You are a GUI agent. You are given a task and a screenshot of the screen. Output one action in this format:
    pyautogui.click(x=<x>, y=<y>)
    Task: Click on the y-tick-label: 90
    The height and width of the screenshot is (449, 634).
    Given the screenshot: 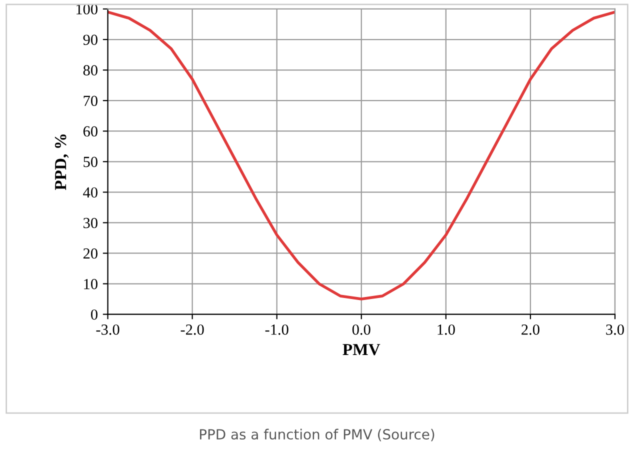 What is the action you would take?
    pyautogui.click(x=90, y=39)
    